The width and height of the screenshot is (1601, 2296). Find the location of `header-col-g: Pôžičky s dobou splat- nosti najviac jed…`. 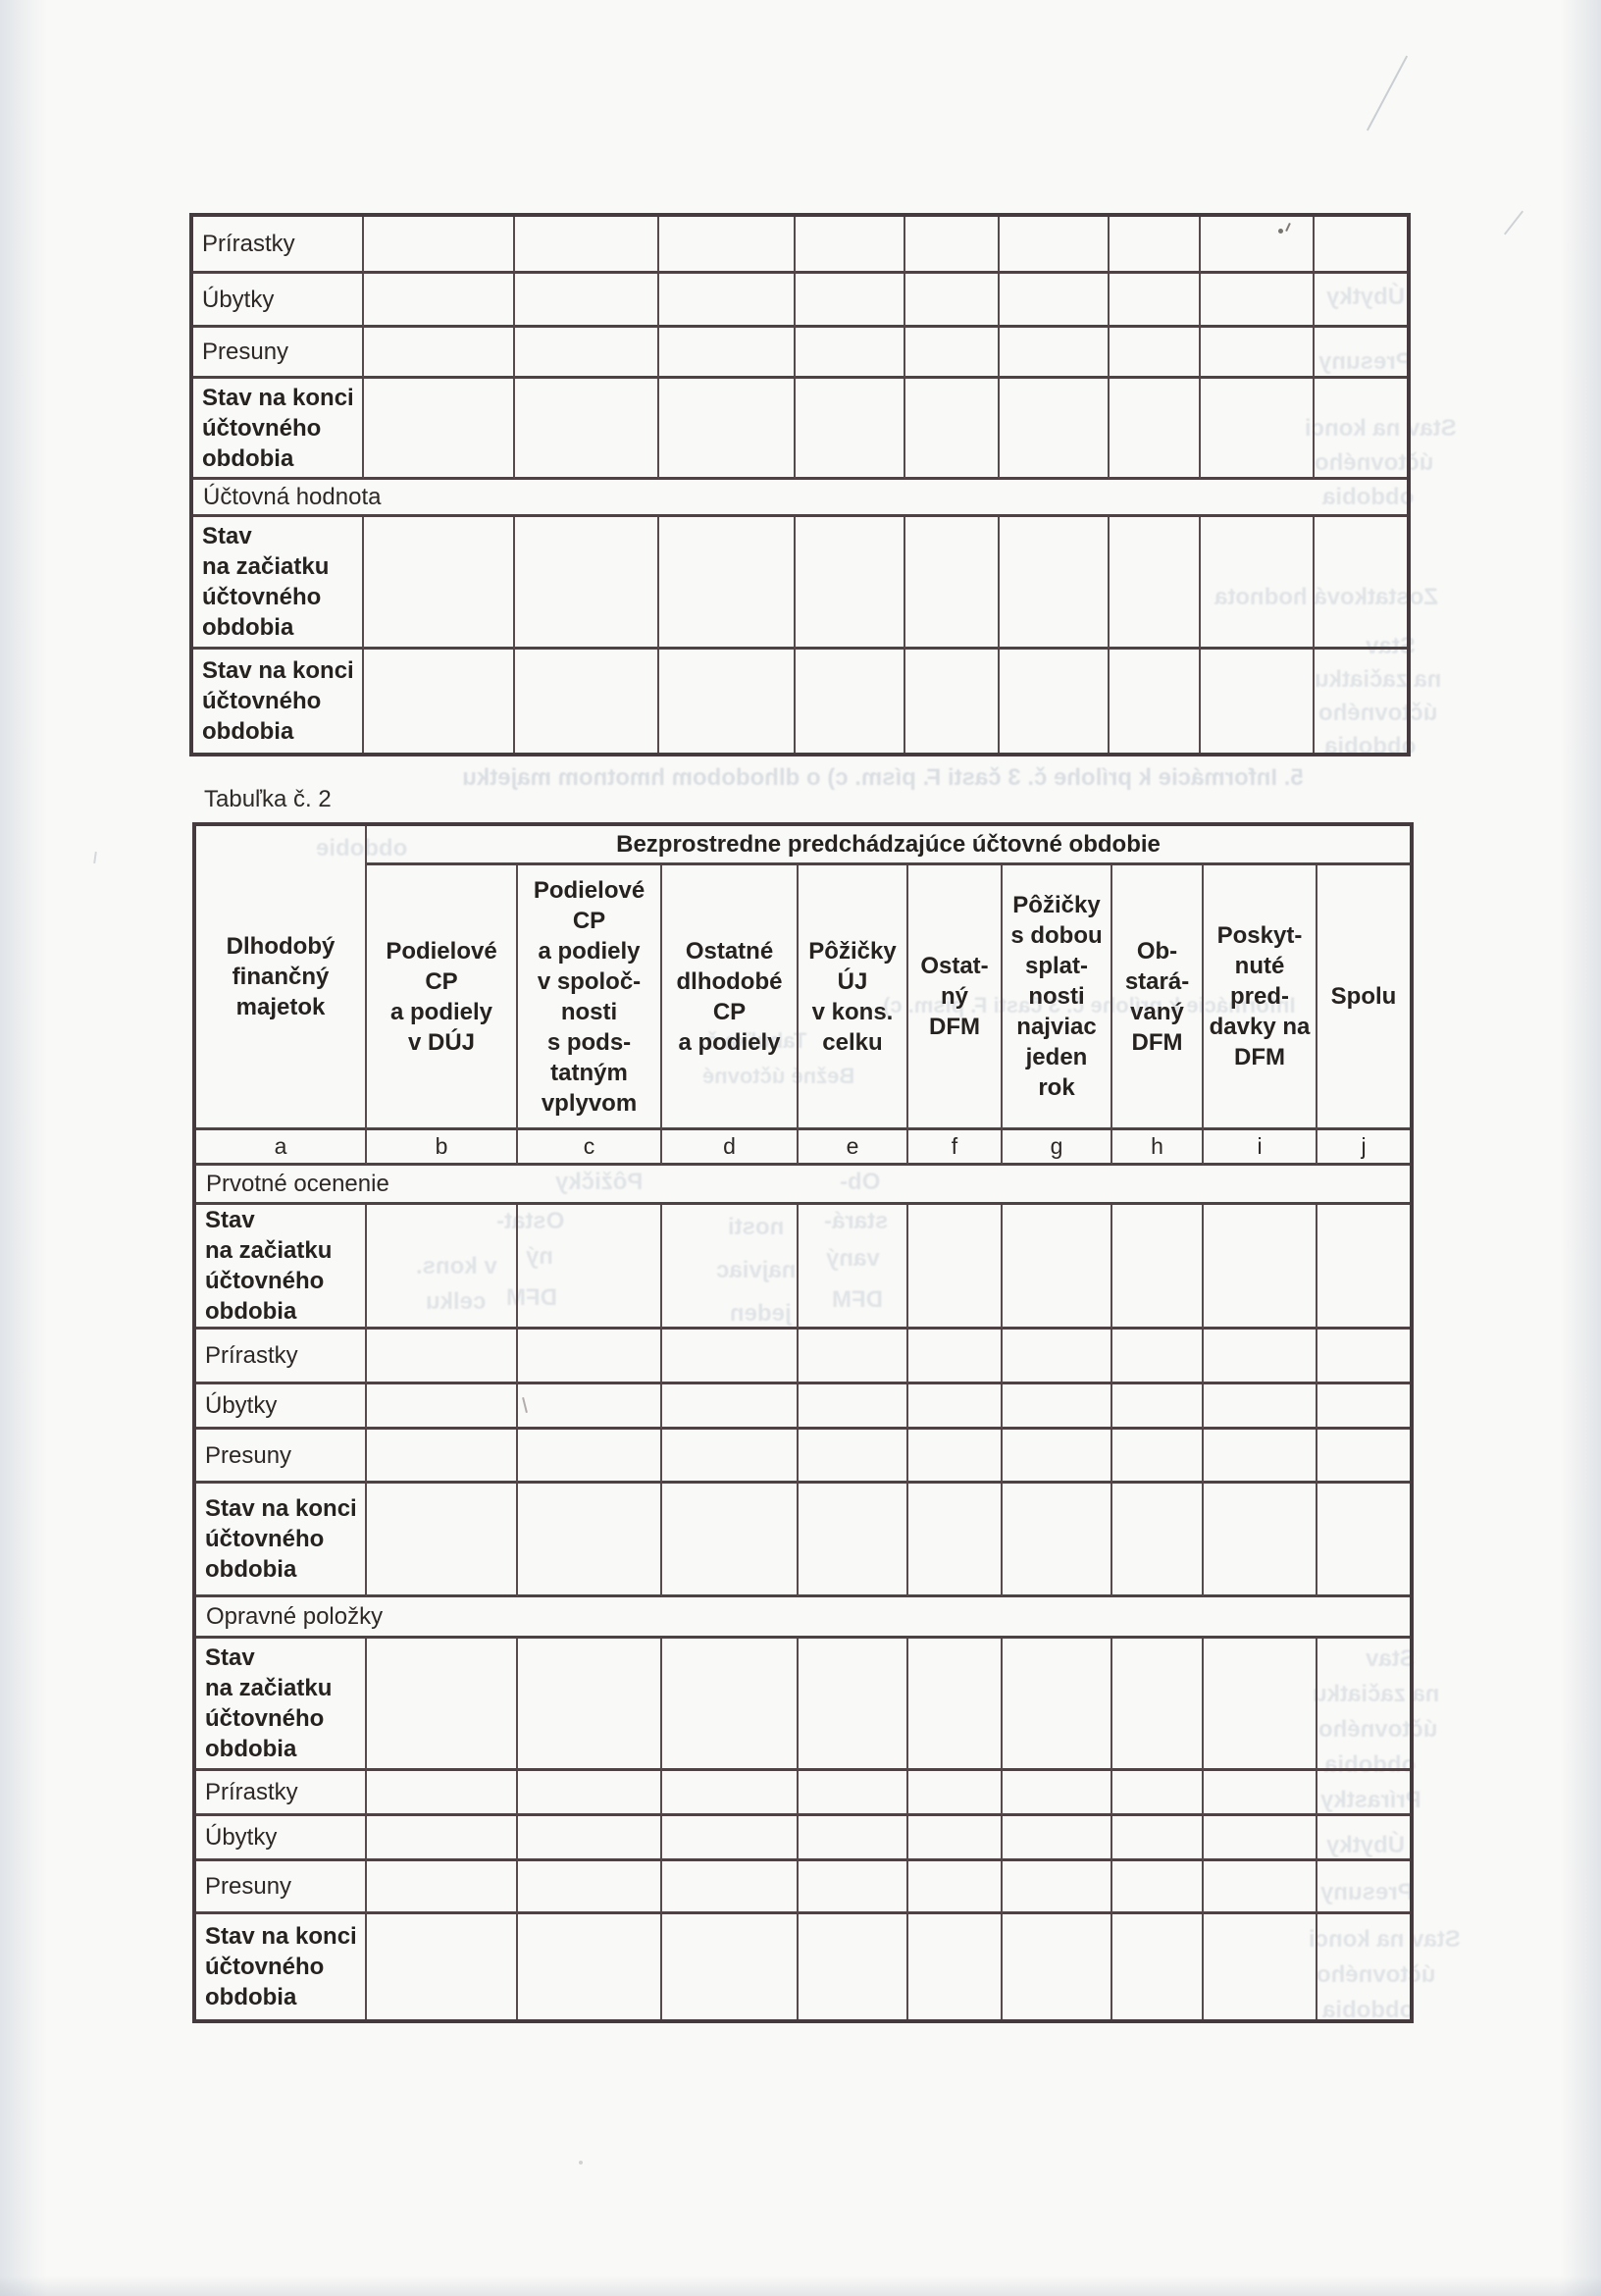

header-col-g: Pôžičky s dobou splat- nosti najviac jed… is located at coordinates (1057, 997).